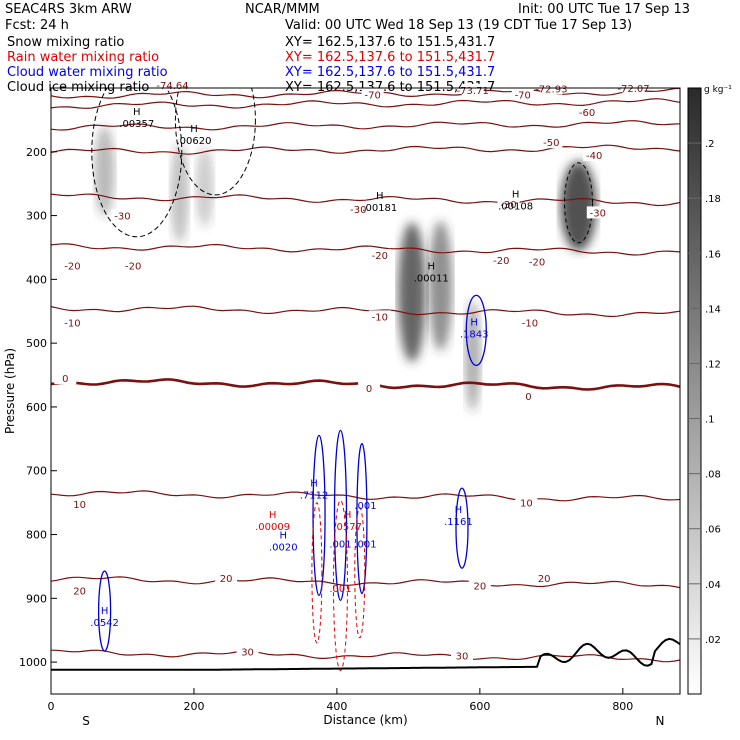 The width and height of the screenshot is (740, 740). I want to click on isotherm-label: -40, so click(594, 156).